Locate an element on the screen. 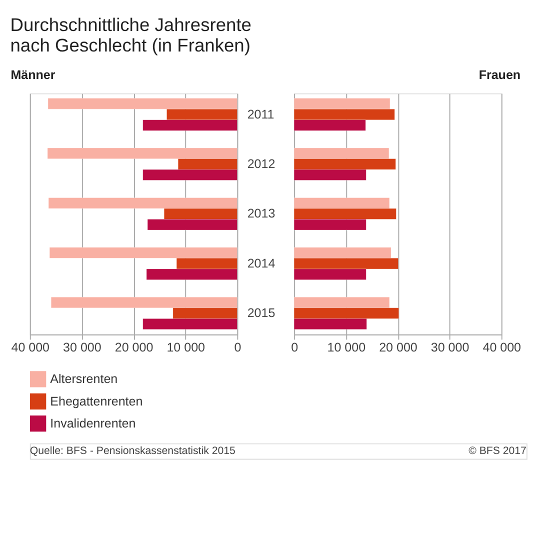  chart-title: Durchschnittliche Jahresrente nach Geschlecht (in Franken) is located at coordinates (131, 35).